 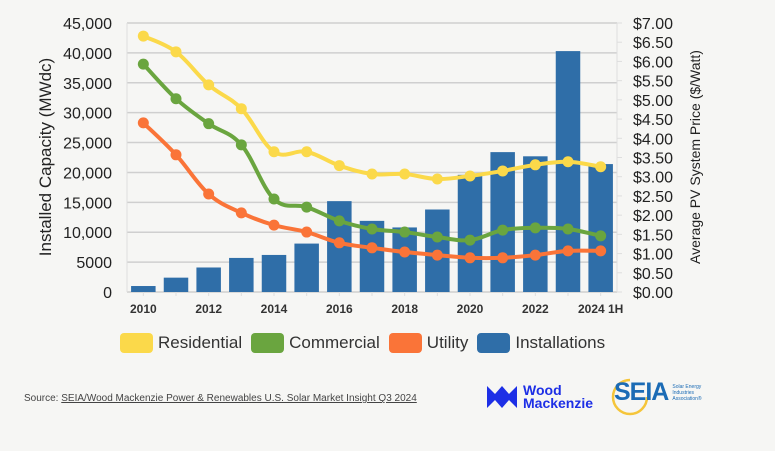 I want to click on y-tick-right: $3.50, so click(x=653, y=159).